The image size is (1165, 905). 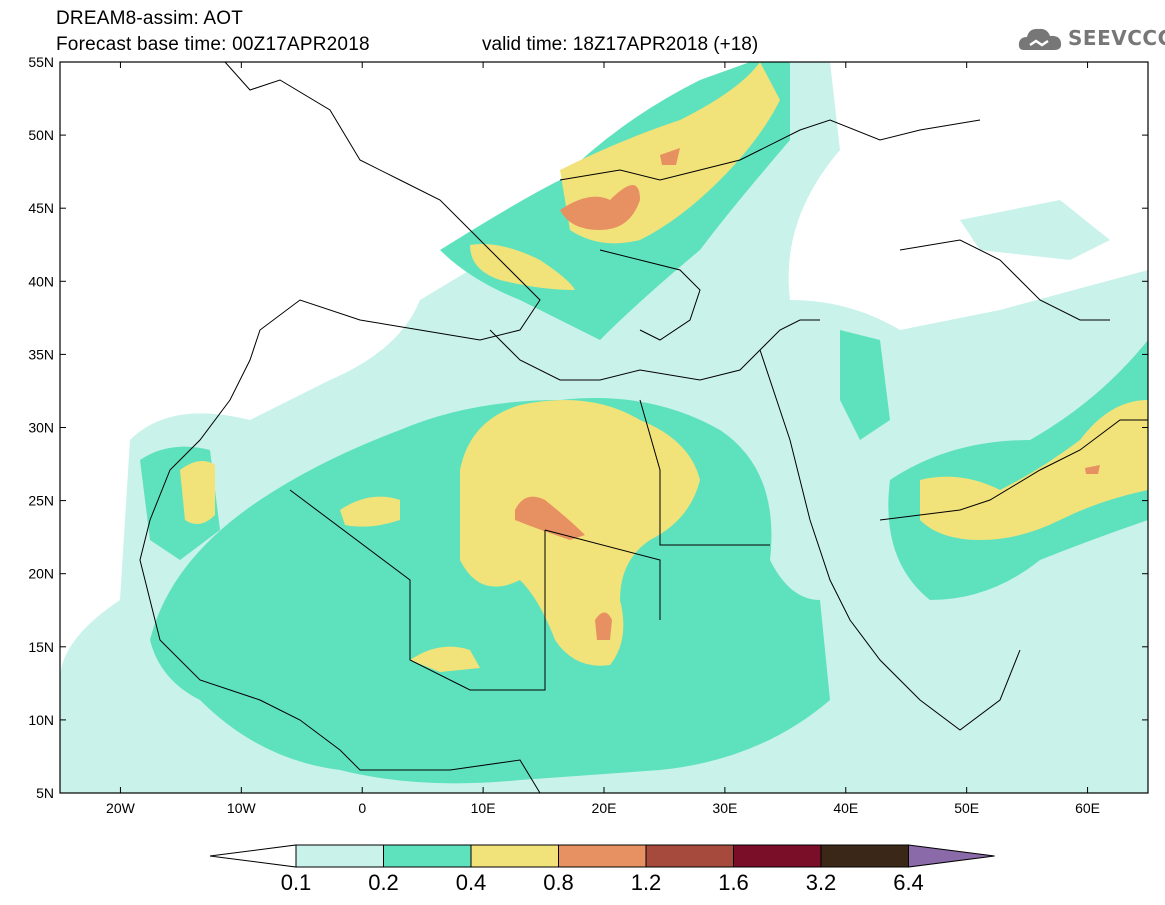 I want to click on seevccc-logo: SEEVCCC, so click(x=1090, y=39).